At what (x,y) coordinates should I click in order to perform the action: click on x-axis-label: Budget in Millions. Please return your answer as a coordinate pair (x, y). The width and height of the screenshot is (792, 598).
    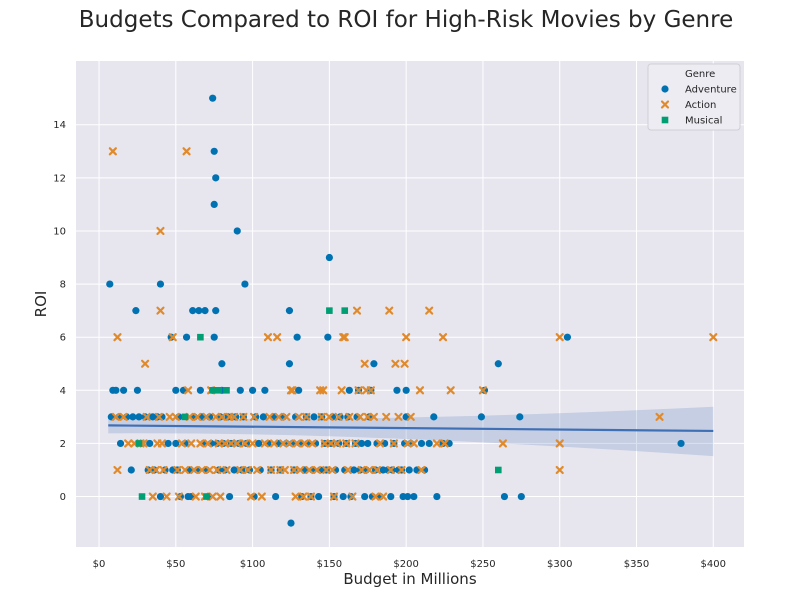
    Looking at the image, I should click on (409, 579).